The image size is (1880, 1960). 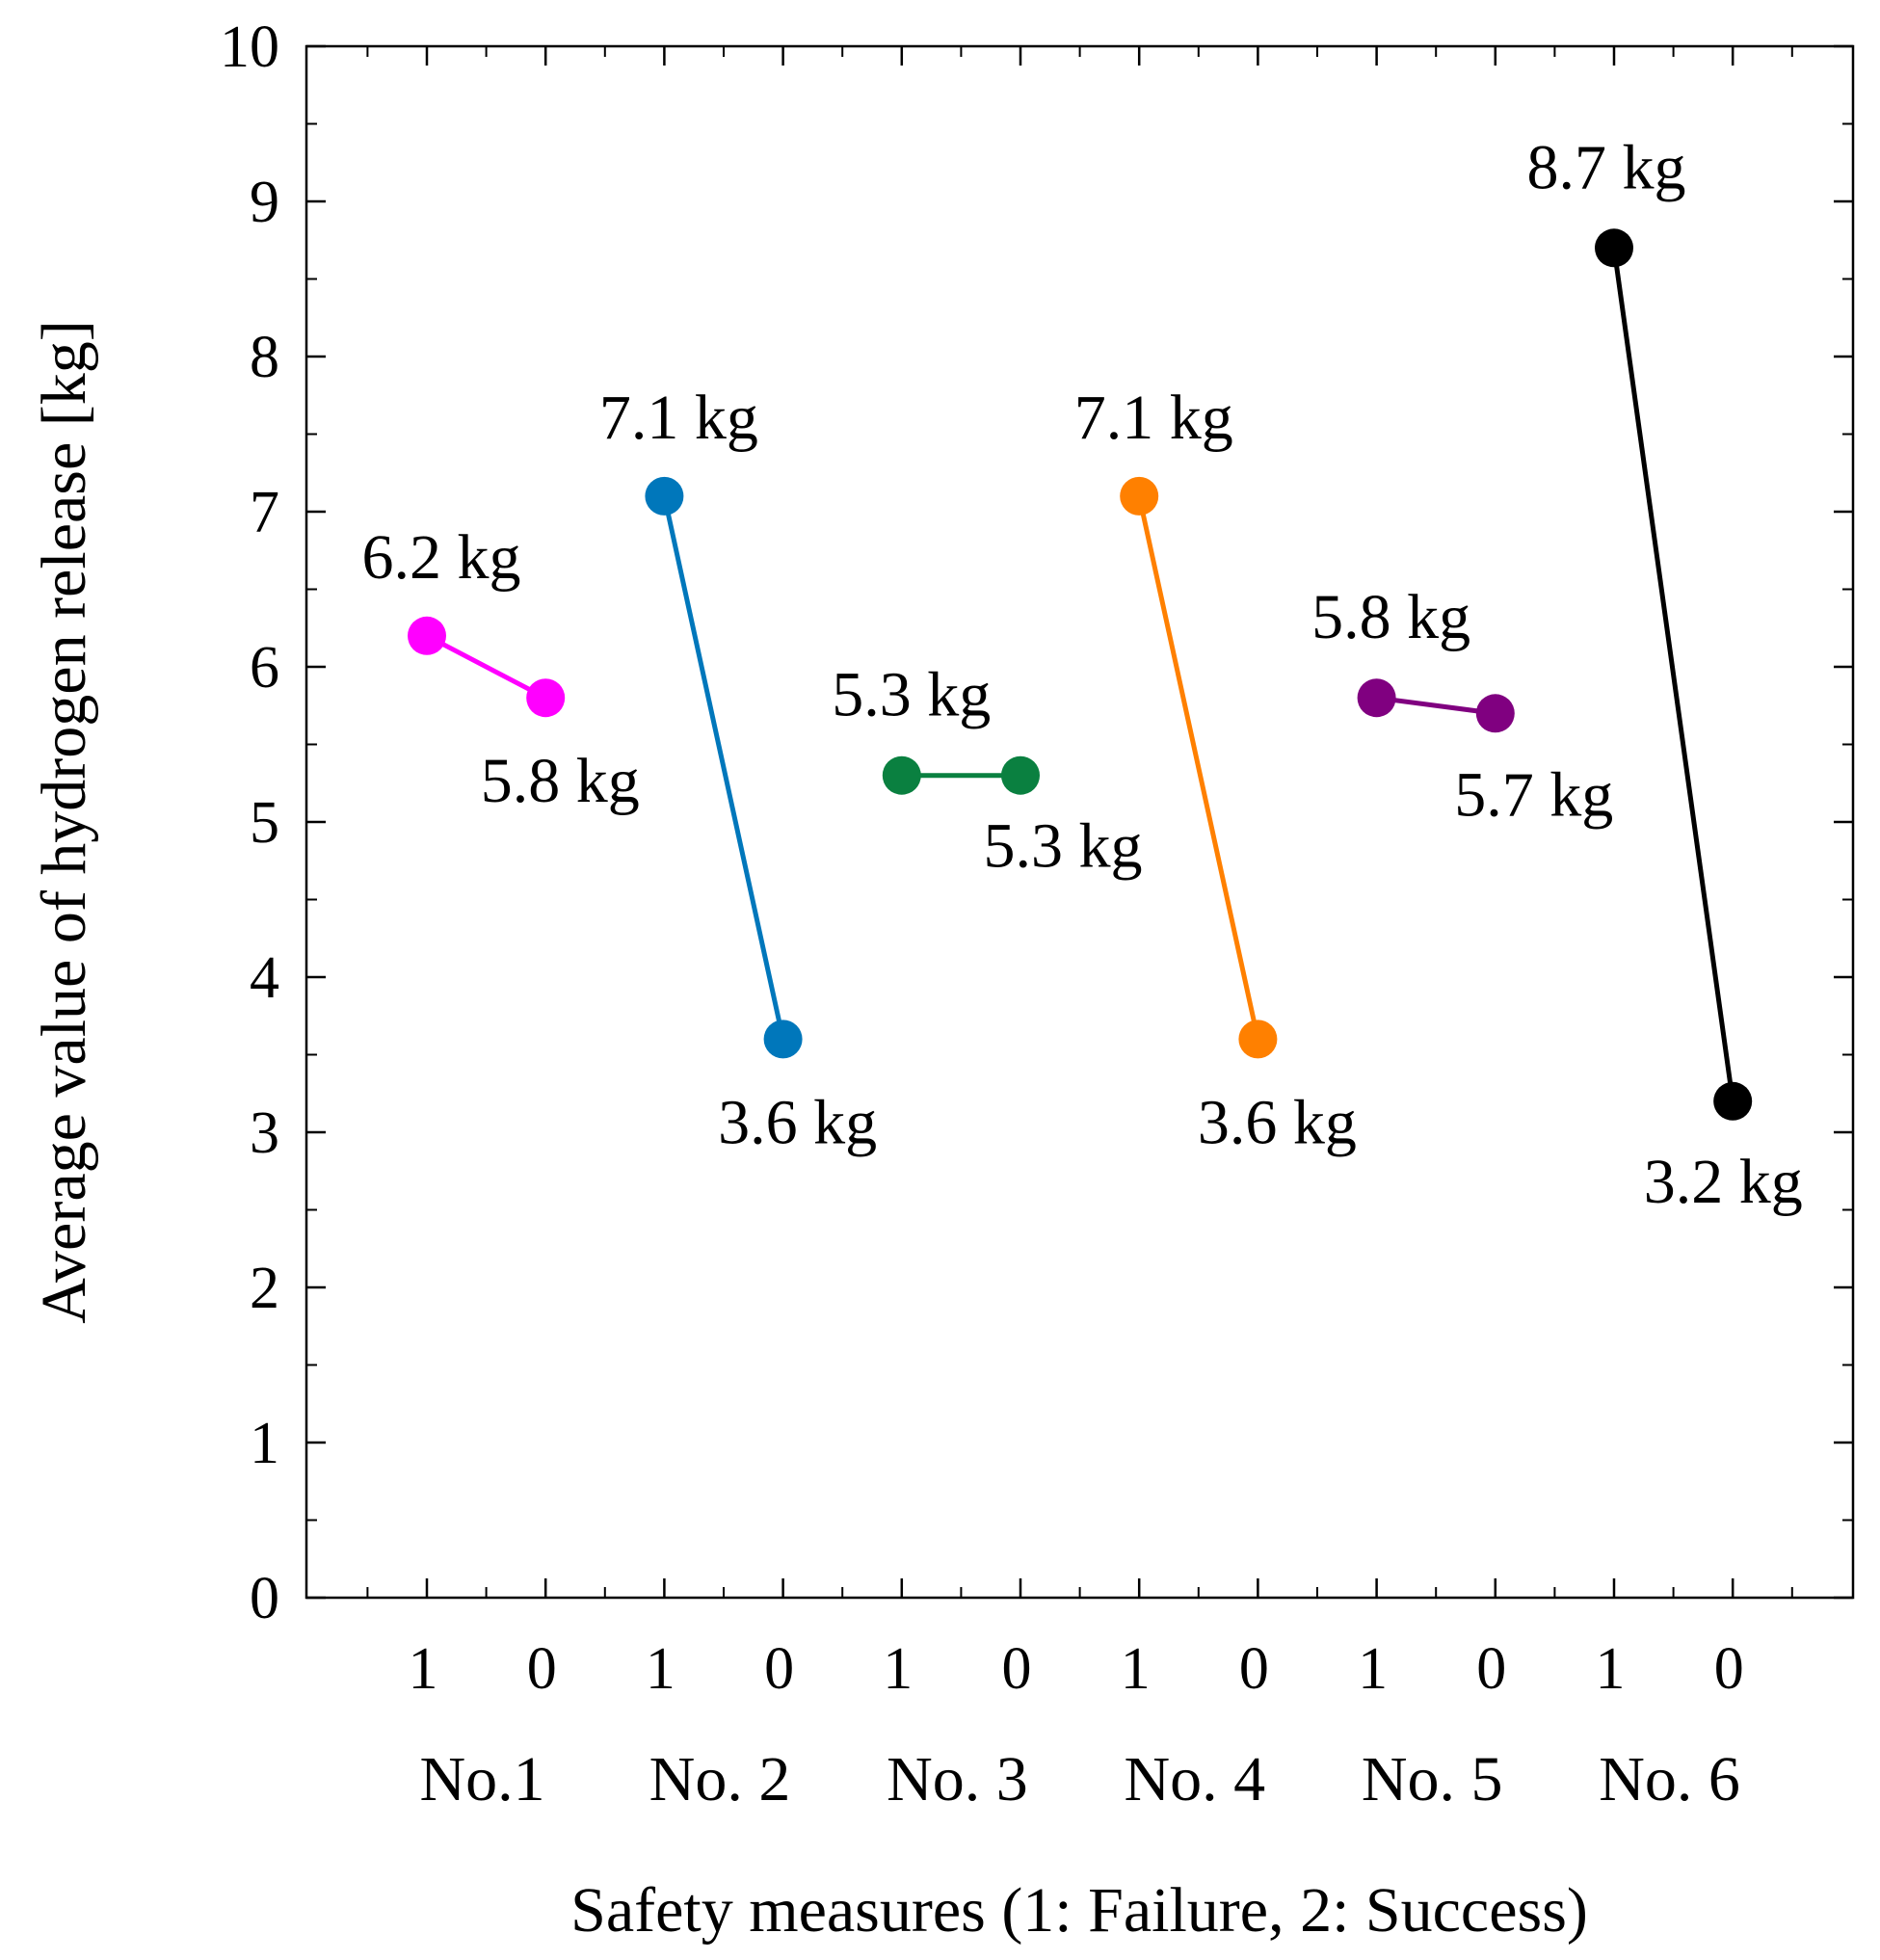 I want to click on data-label: 5.7 kg, so click(x=1533, y=794).